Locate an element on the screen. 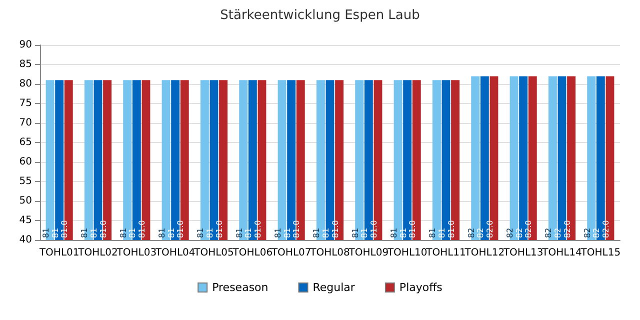  x-tick-label: TOHL15 is located at coordinates (600, 253).